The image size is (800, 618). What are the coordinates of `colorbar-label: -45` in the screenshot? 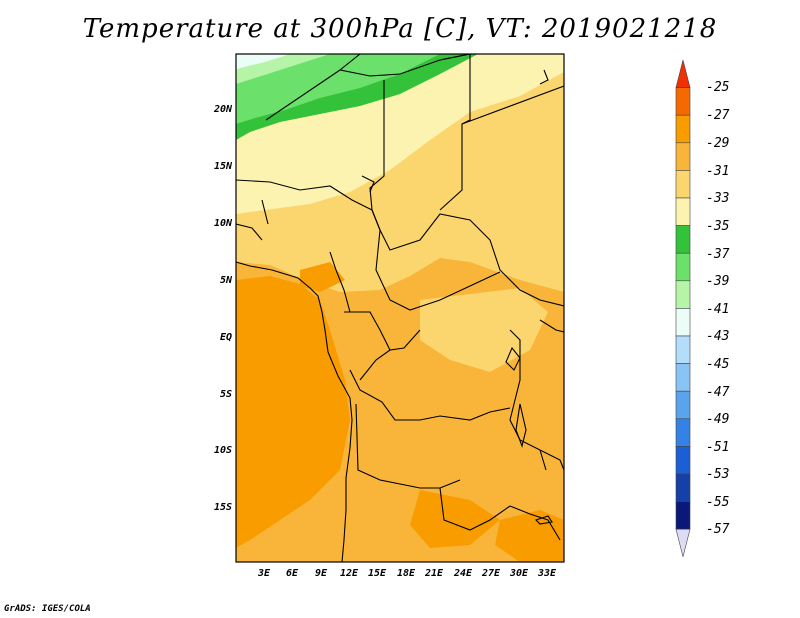 It's located at (718, 364).